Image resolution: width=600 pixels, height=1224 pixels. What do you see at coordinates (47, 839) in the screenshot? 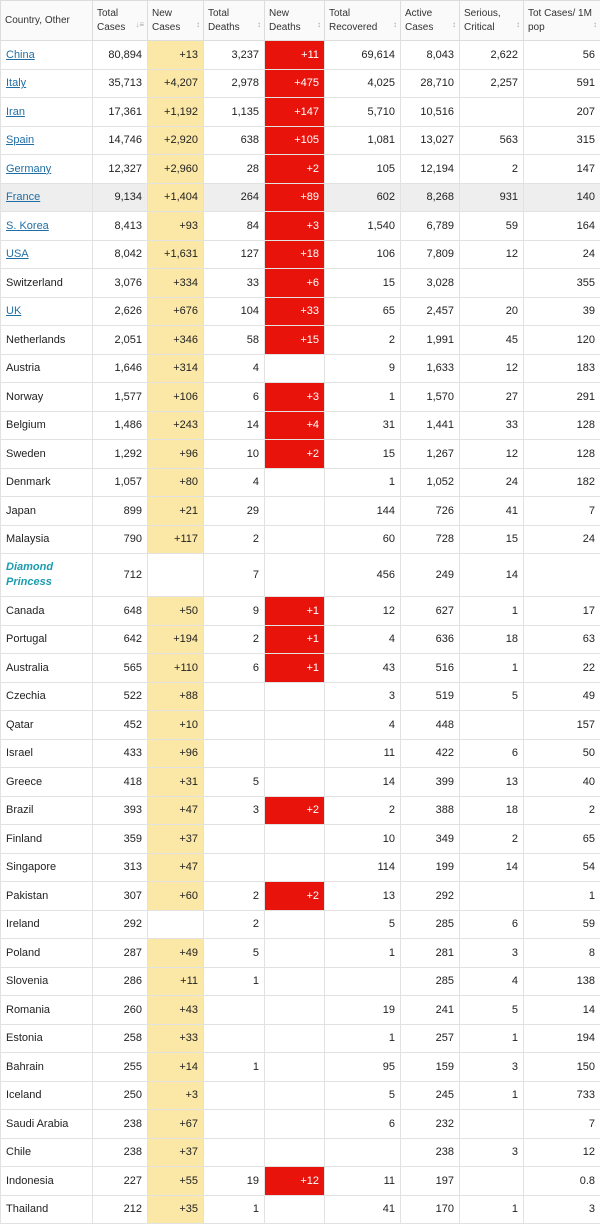
I see `country-cell: Finland` at bounding box center [47, 839].